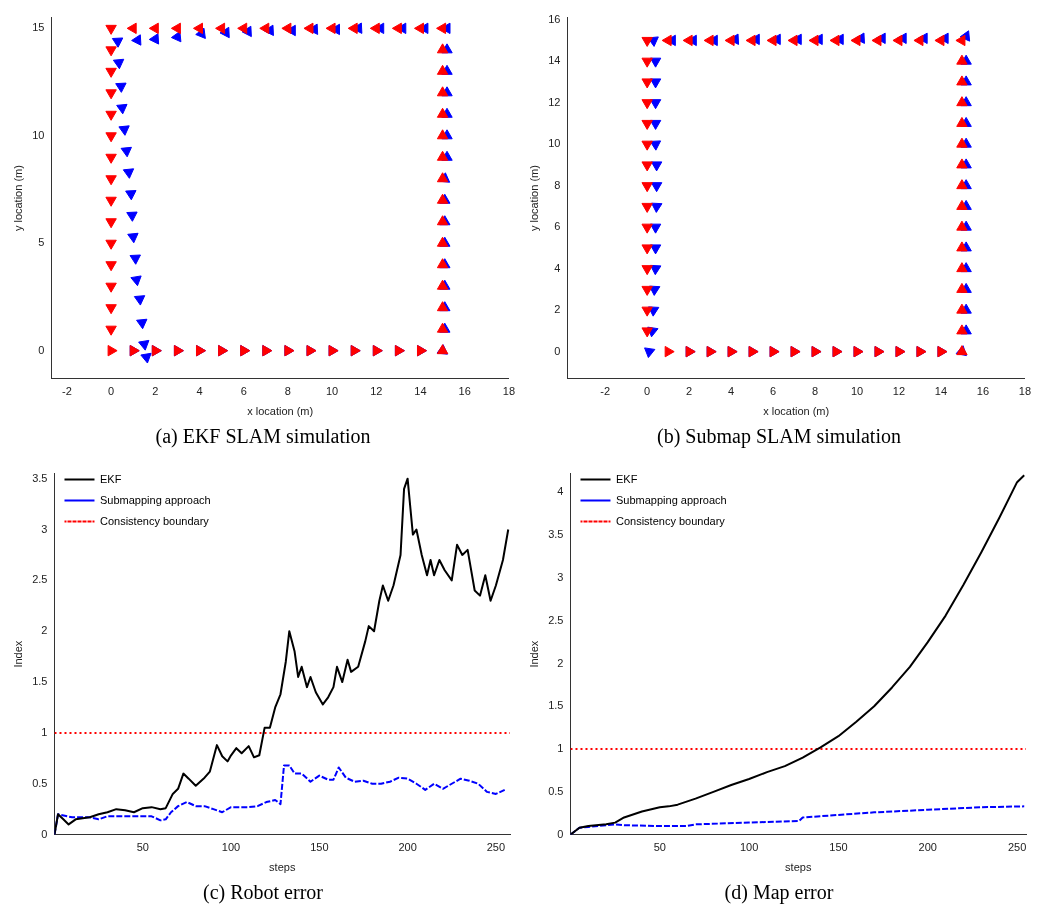 Image resolution: width=1044 pixels, height=918 pixels. What do you see at coordinates (779, 436) in the screenshot?
I see `text: (b) Submap SLAM simulation` at bounding box center [779, 436].